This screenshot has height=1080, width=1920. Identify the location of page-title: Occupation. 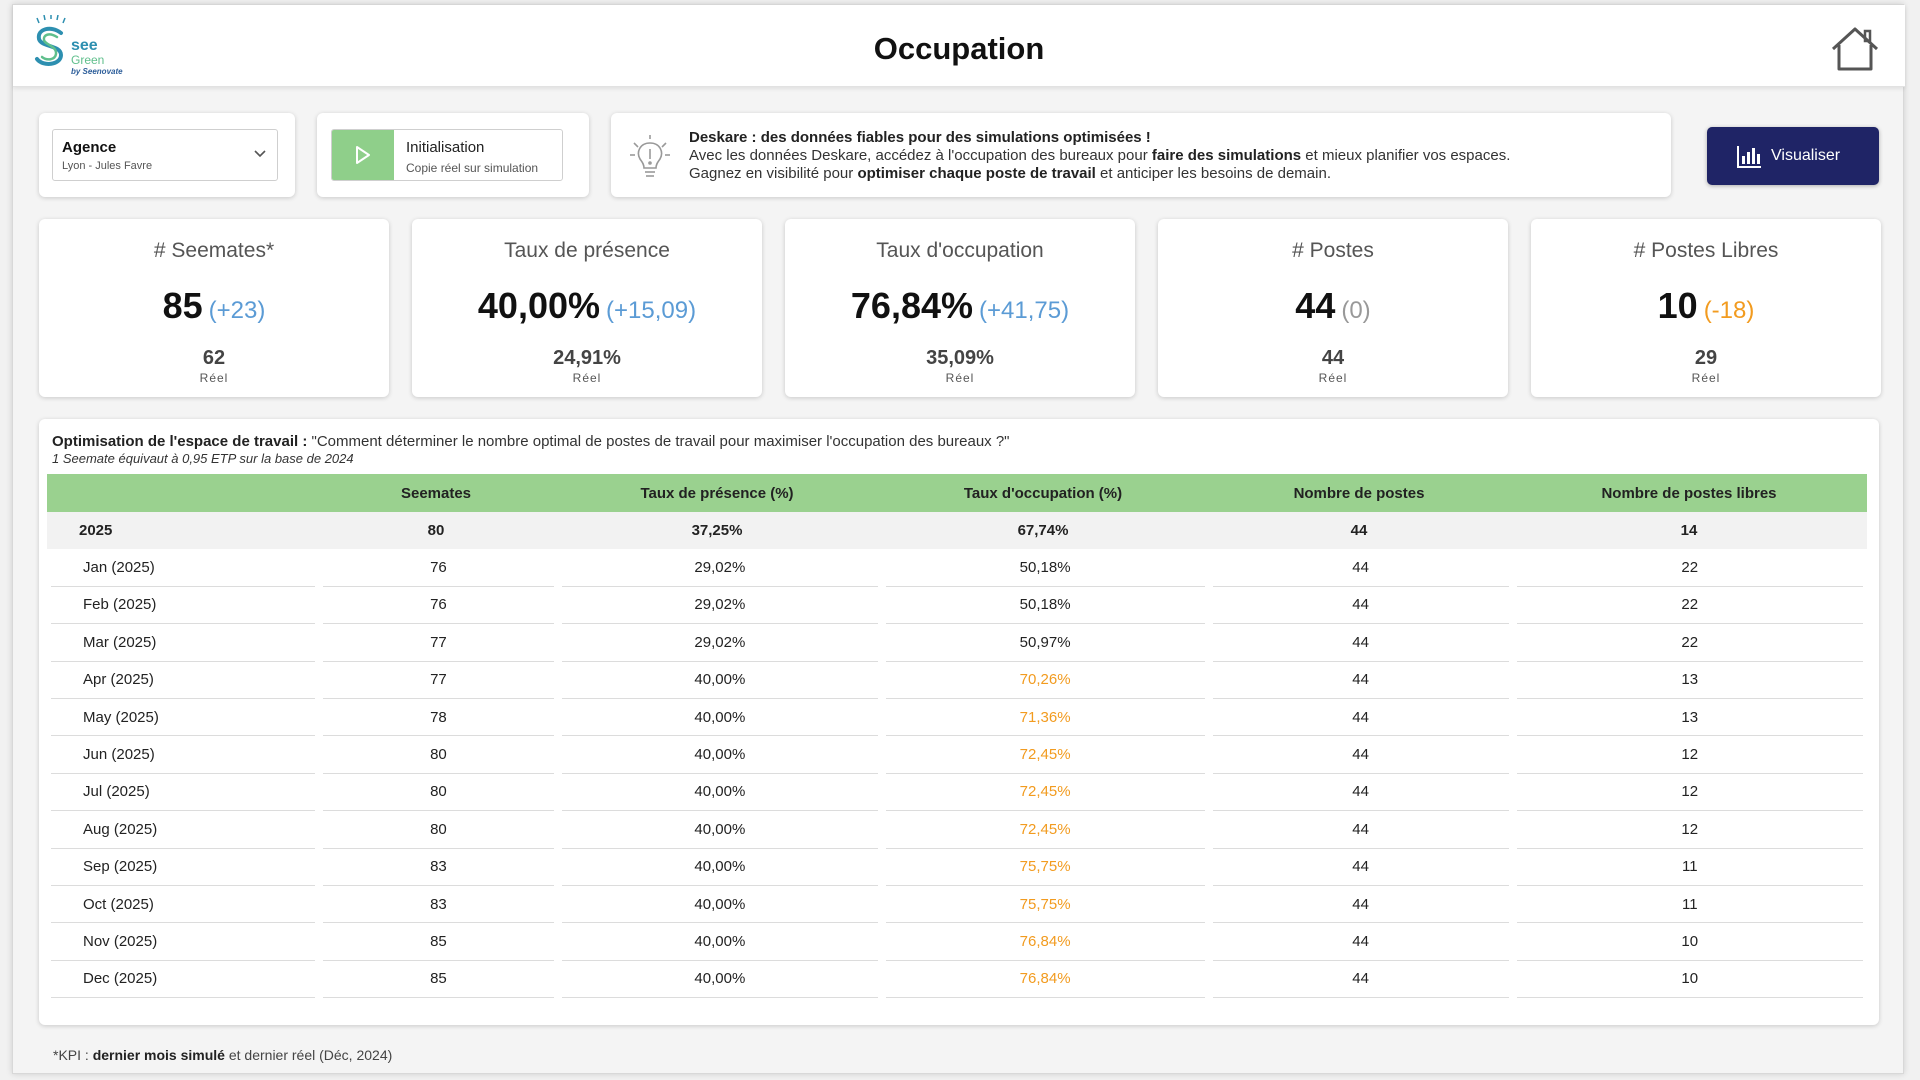
(959, 48).